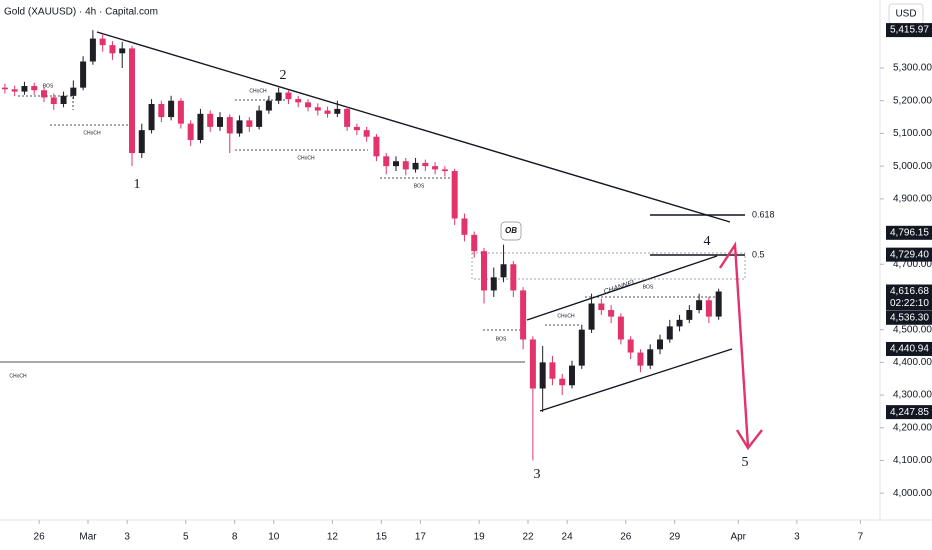 The image size is (932, 550). What do you see at coordinates (912, 166) in the screenshot?
I see `y-tick-label: 5,000.00` at bounding box center [912, 166].